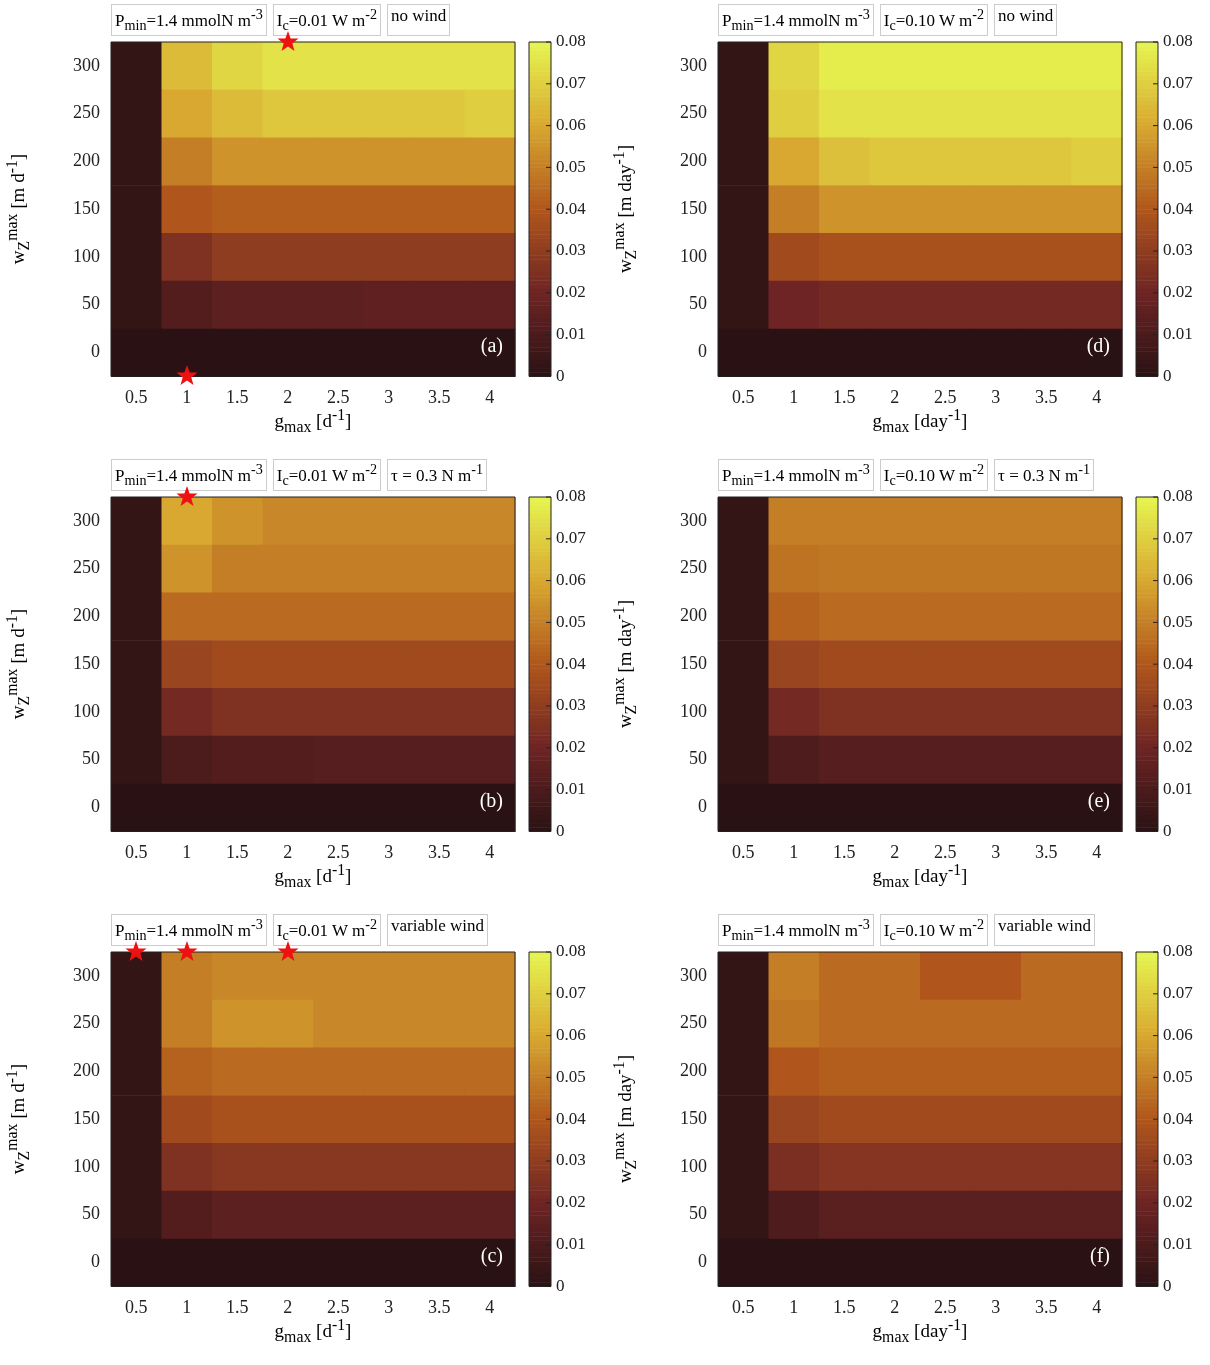 Image resolution: width=1210 pixels, height=1365 pixels. I want to click on annotation: (c), so click(491, 1256).